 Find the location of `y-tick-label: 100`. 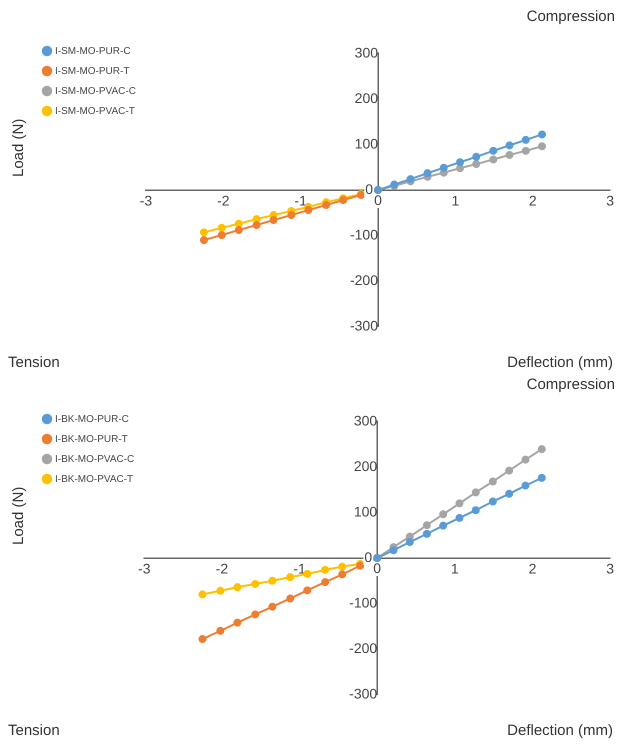

y-tick-label: 100 is located at coordinates (366, 143).